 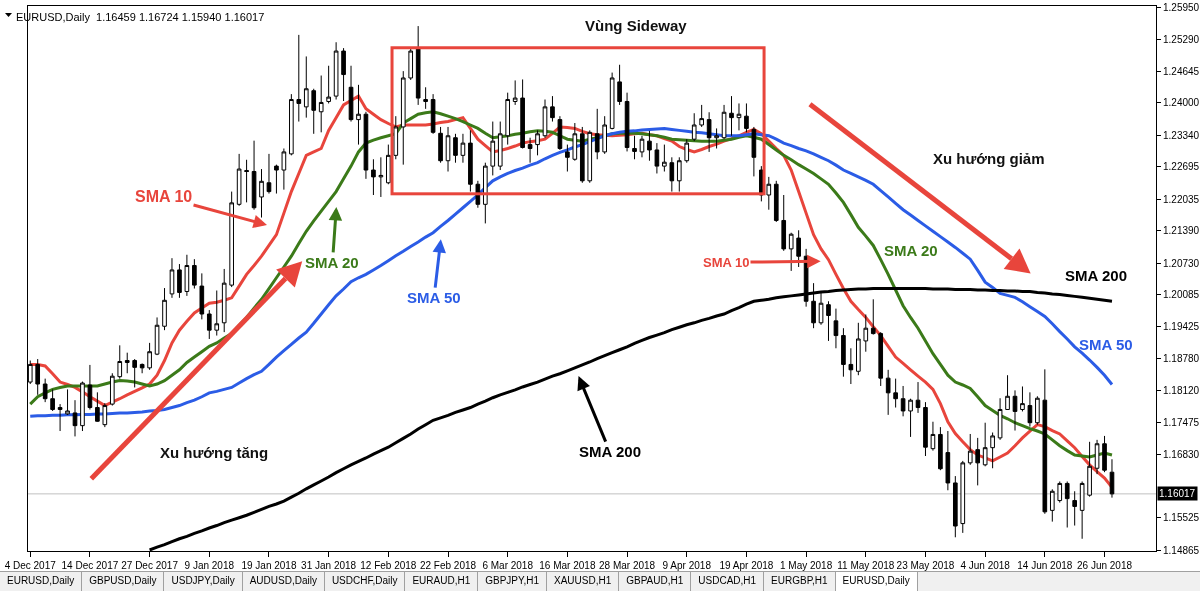 What do you see at coordinates (1181, 327) in the screenshot?
I see `y-tick-label: 1.19425` at bounding box center [1181, 327].